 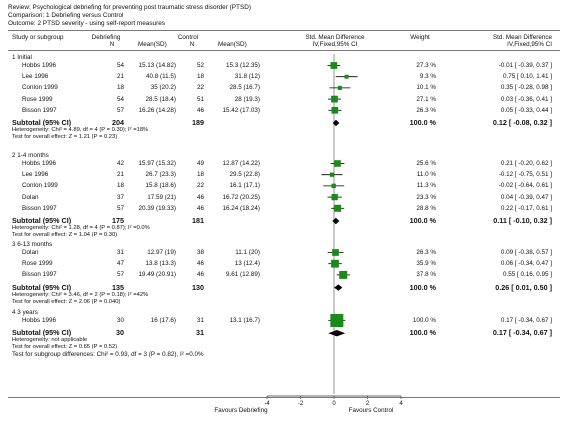 I want to click on col-debriefing-meansd: Mean(SD), so click(x=152, y=44).